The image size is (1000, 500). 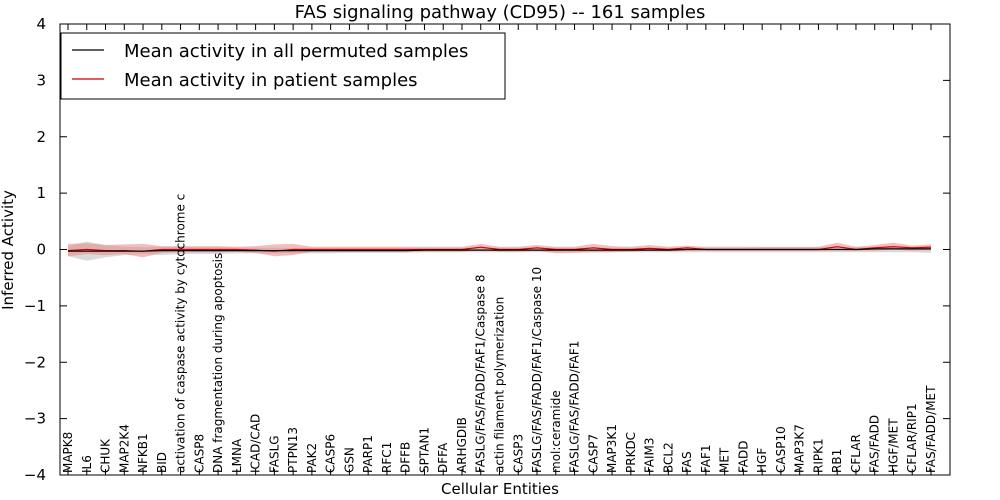 What do you see at coordinates (68, 452) in the screenshot?
I see `x-tick-label: MAPK8` at bounding box center [68, 452].